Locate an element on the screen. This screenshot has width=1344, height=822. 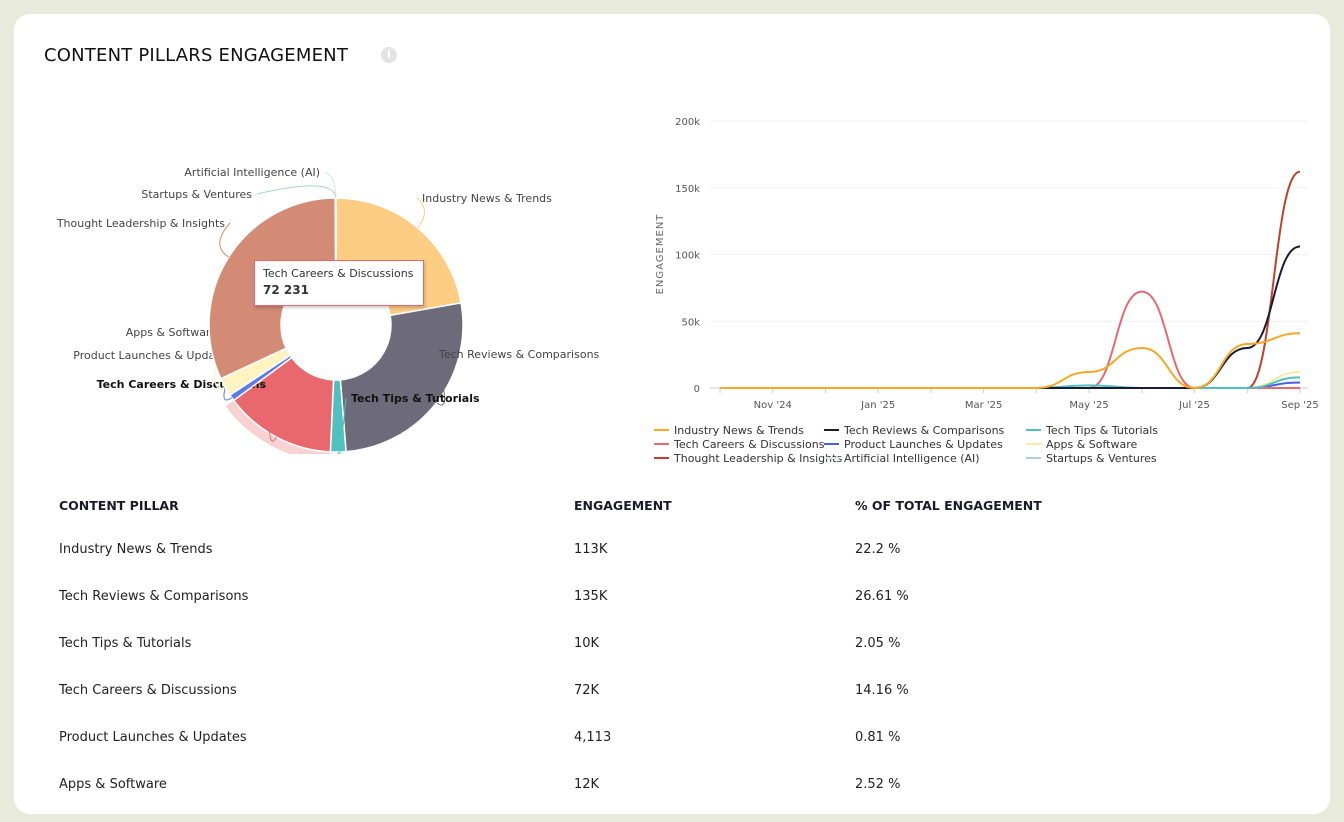
cell-engagement: 12K is located at coordinates (587, 784).